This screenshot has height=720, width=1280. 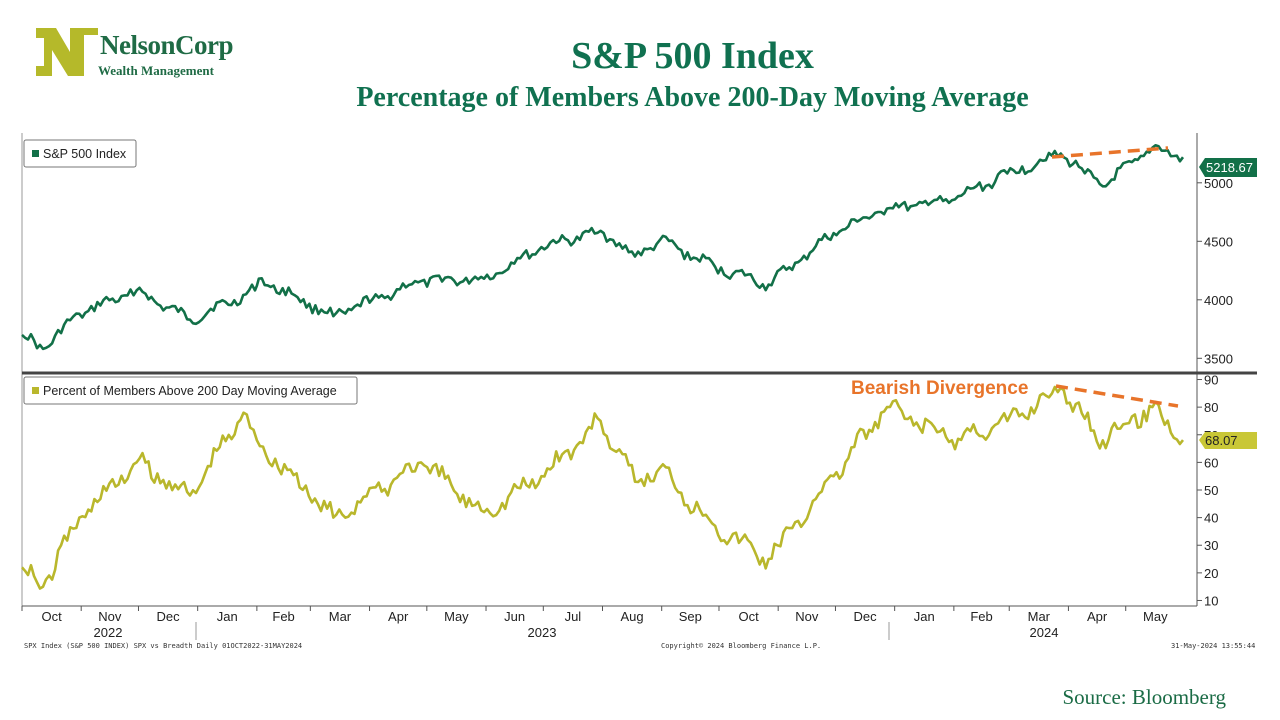 I want to click on logo-subtitle: Wealth Management, so click(x=156, y=70).